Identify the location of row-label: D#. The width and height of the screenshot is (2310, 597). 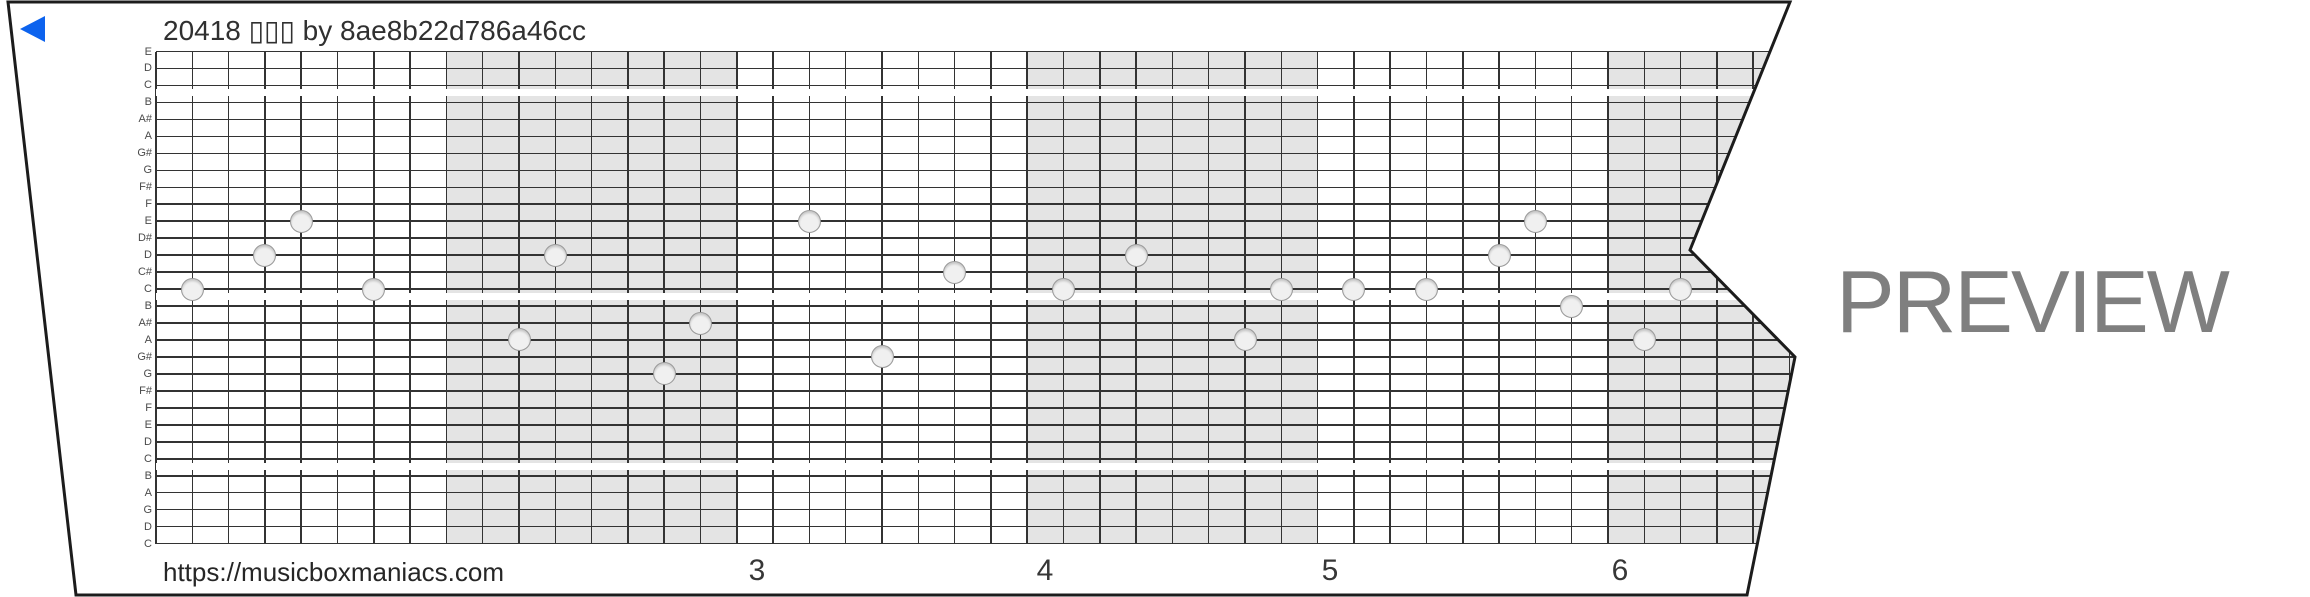
(144, 238).